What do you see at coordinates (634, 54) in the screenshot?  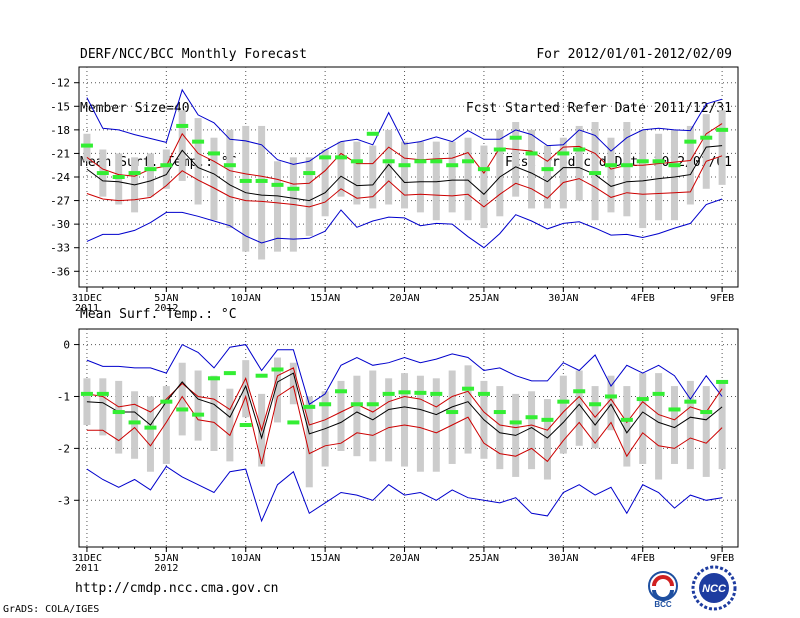 I see `forecast-period: For 2012/01/01-2012/02/09` at bounding box center [634, 54].